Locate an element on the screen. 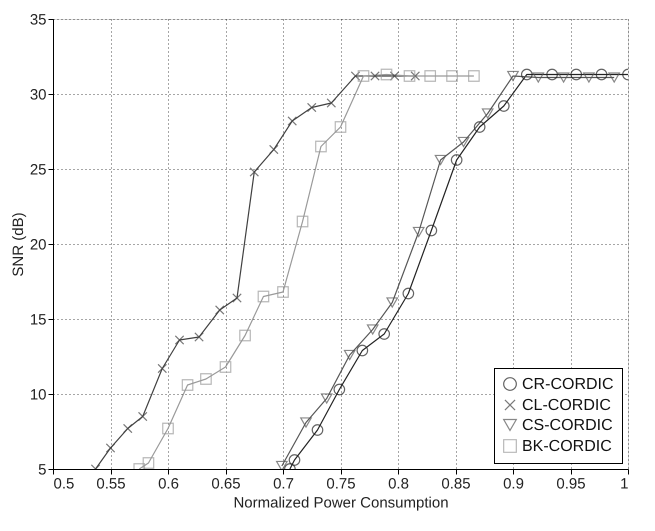  y-tick-label: 10 is located at coordinates (38, 395).